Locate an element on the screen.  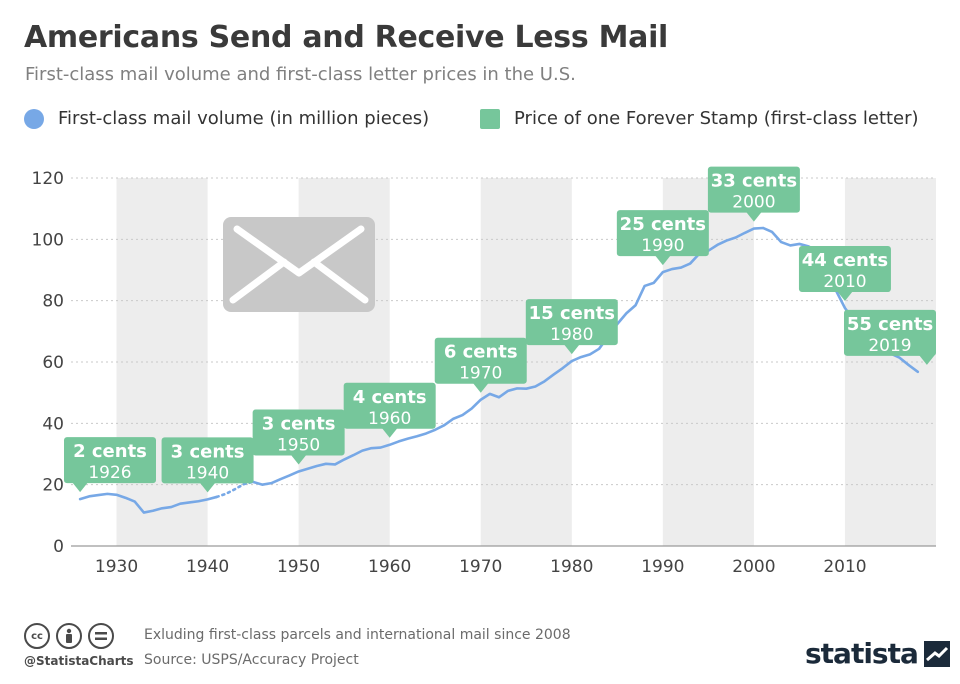
chart-title: Americans Send and Receive Less Mail is located at coordinates (346, 37).